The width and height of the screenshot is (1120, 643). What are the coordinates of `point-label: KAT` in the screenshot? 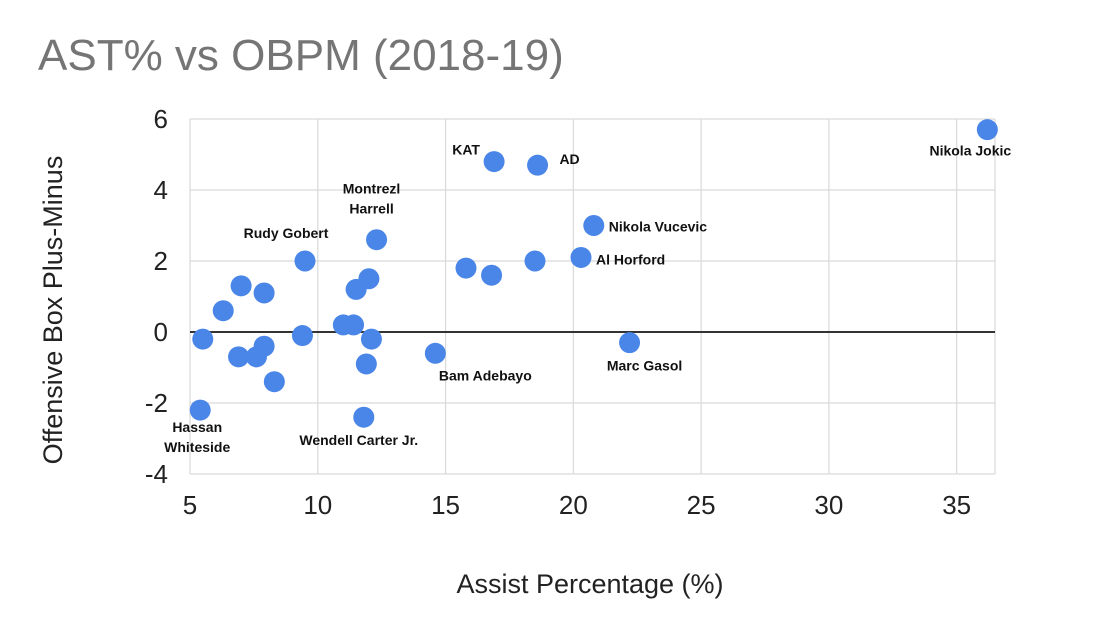 It's located at (466, 150).